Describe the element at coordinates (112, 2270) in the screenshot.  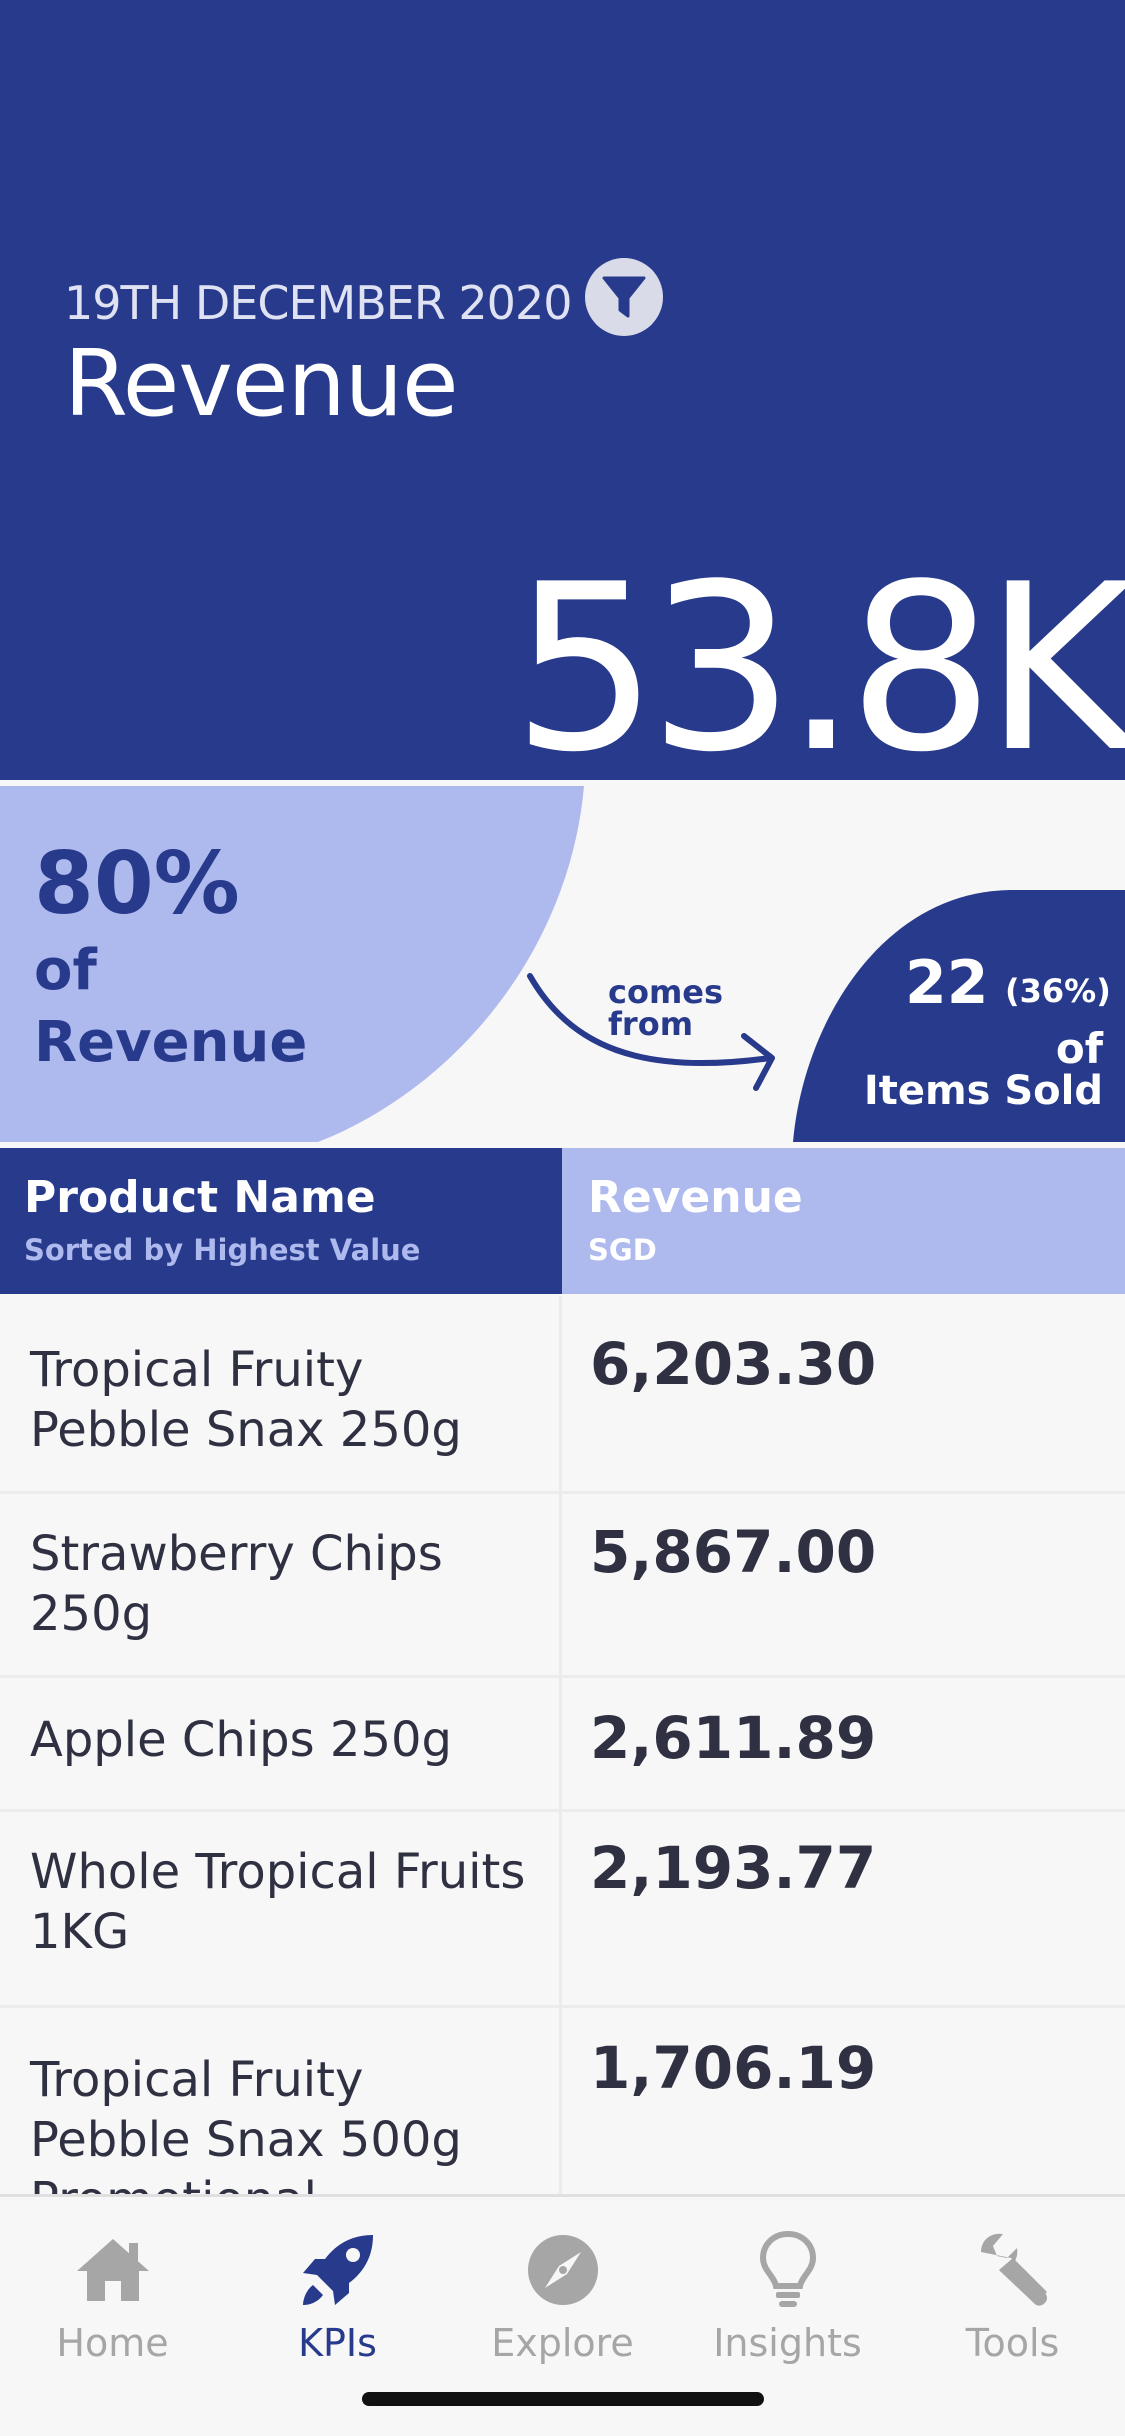
I see `home-icon` at that location.